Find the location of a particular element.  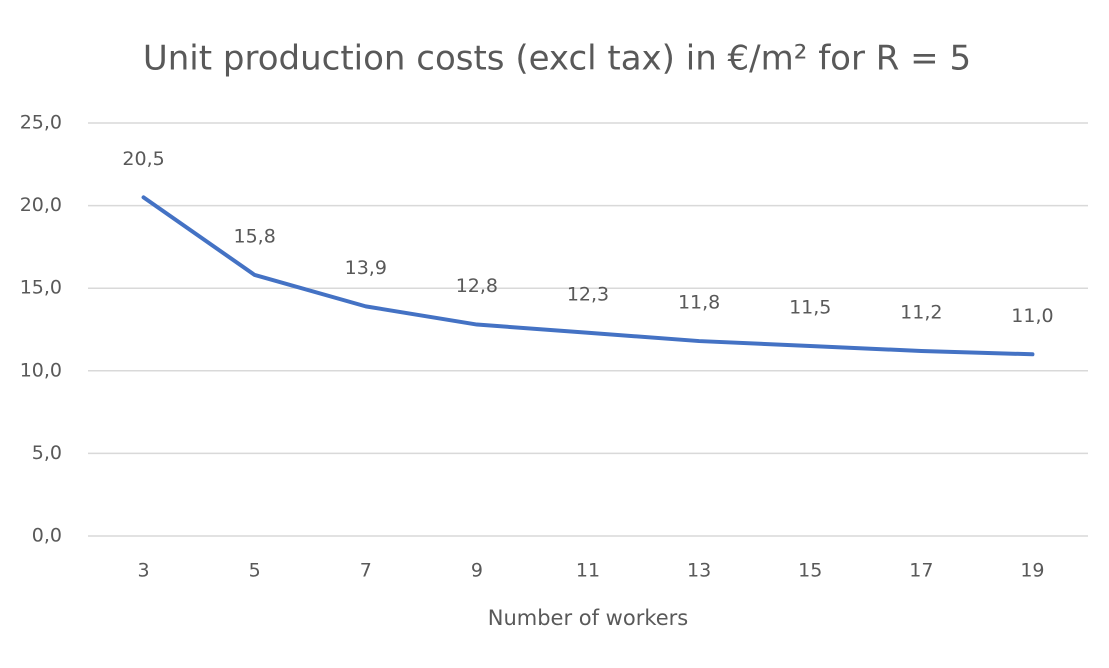

x-tick-label: 13 is located at coordinates (699, 571).